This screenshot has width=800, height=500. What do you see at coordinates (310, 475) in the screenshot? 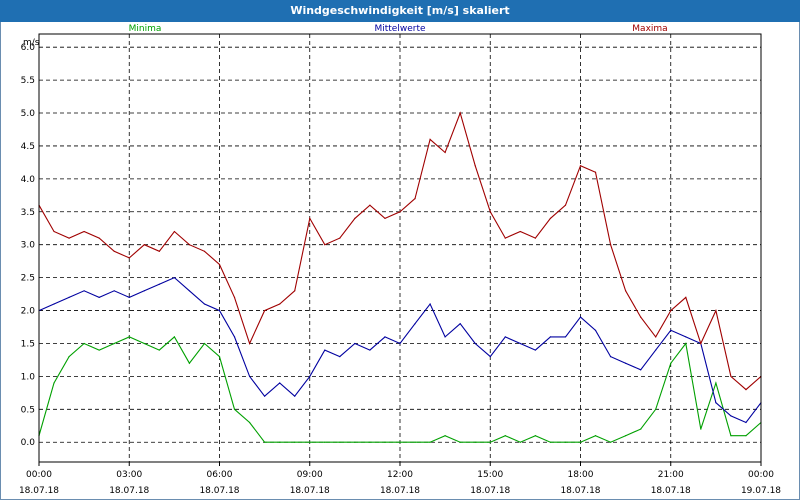
I see `x-tick-time-label: 09:00` at bounding box center [310, 475].